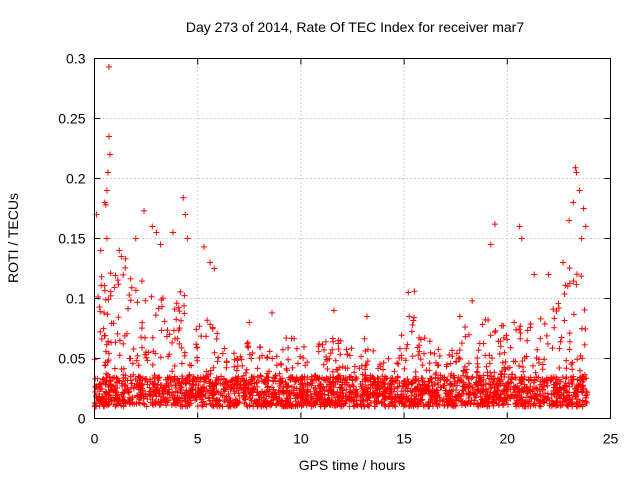 The height and width of the screenshot is (480, 640). What do you see at coordinates (95, 439) in the screenshot?
I see `x-tick-label: 0` at bounding box center [95, 439].